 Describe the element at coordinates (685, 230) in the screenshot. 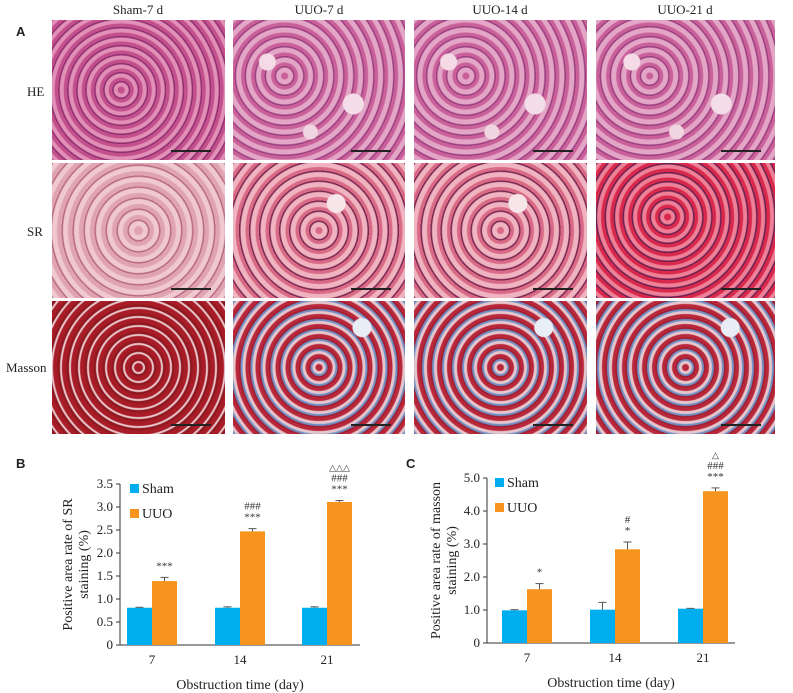

I see `micrograph-sr-uuo-21d` at that location.